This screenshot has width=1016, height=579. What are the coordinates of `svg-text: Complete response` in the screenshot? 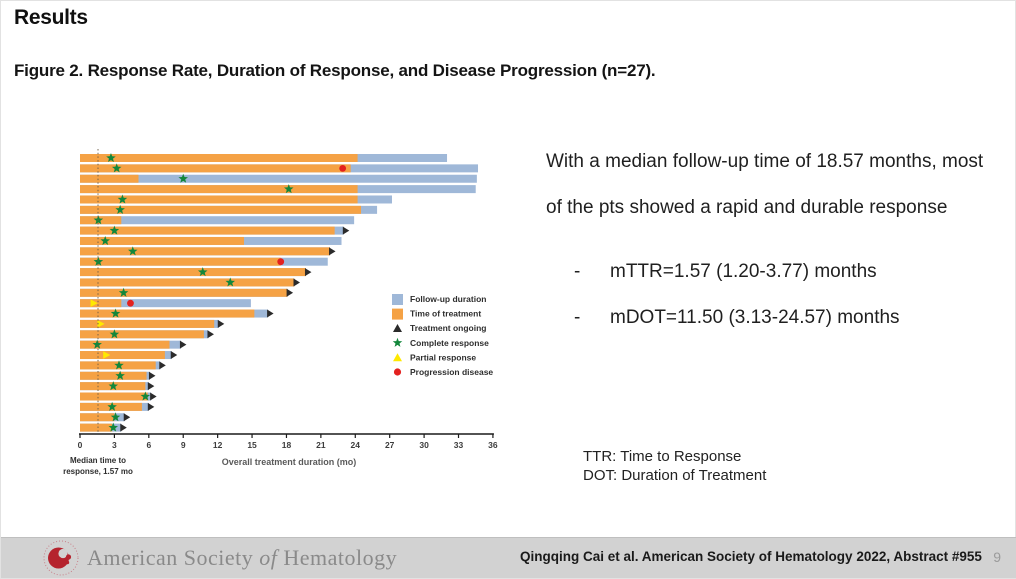 It's located at (449, 343).